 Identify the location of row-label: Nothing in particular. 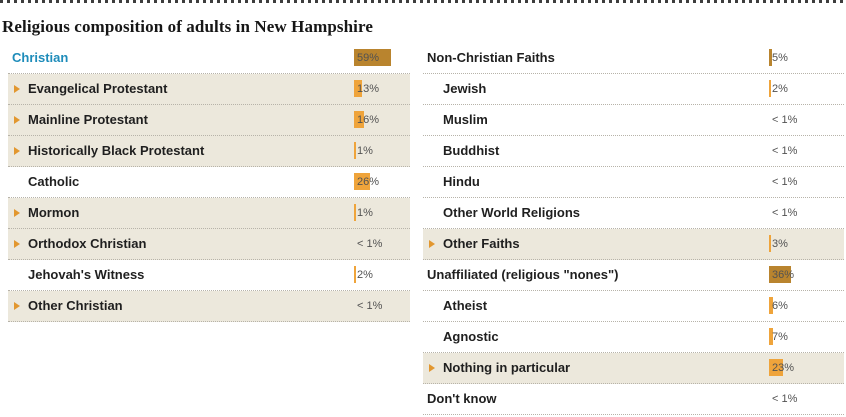
(507, 367).